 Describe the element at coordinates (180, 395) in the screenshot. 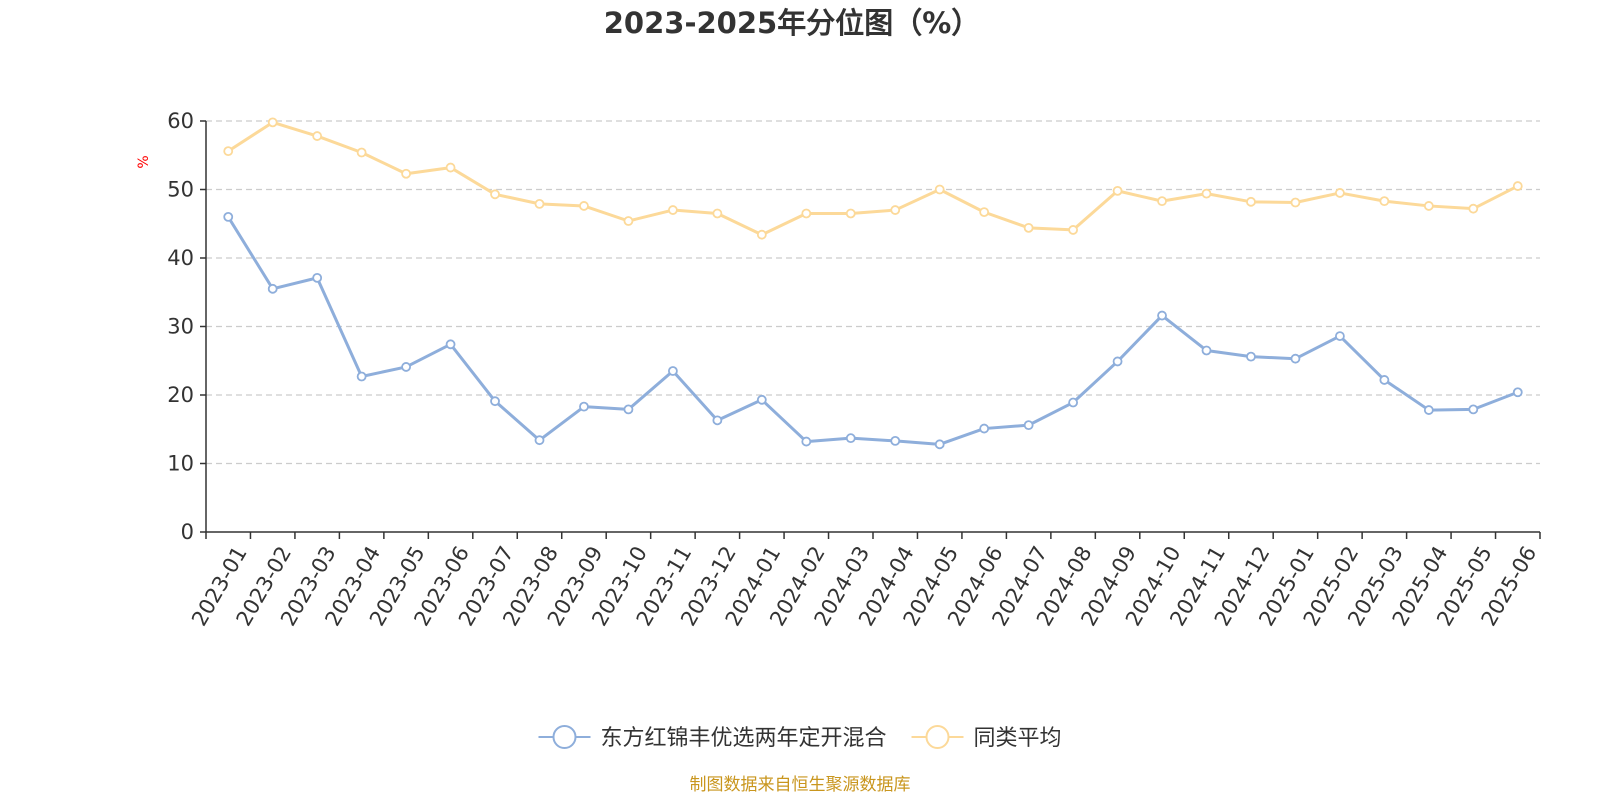

I see `y-tick-label: 20` at that location.